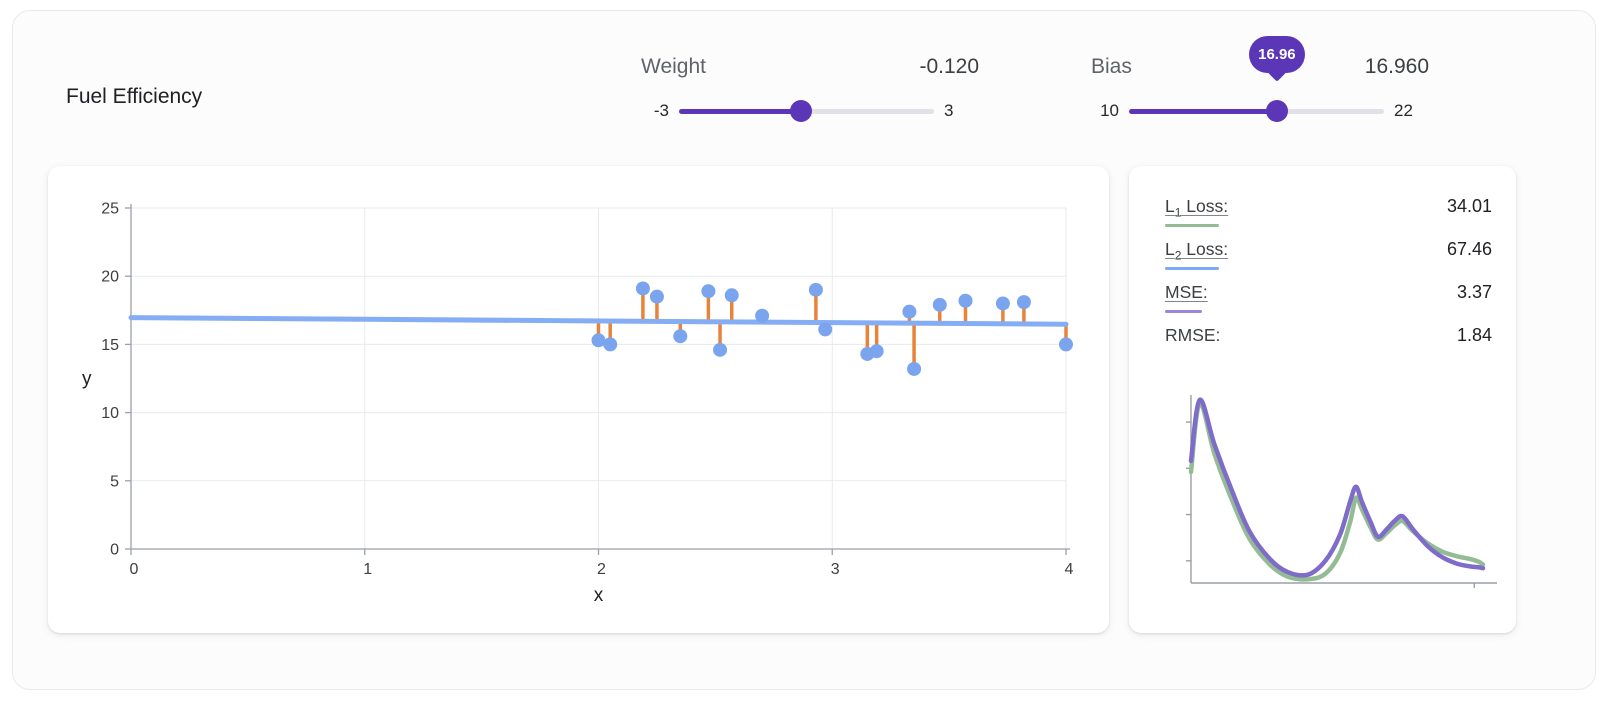 This screenshot has height=726, width=1610. What do you see at coordinates (114, 481) in the screenshot?
I see `svg-text: 5` at bounding box center [114, 481].